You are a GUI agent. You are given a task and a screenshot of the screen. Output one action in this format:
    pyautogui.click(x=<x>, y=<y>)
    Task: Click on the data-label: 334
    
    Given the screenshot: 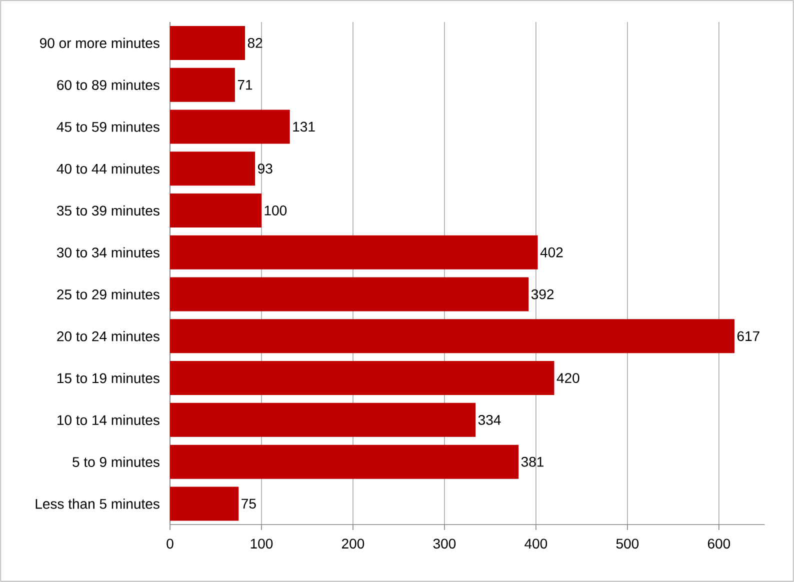 What is the action you would take?
    pyautogui.click(x=489, y=419)
    